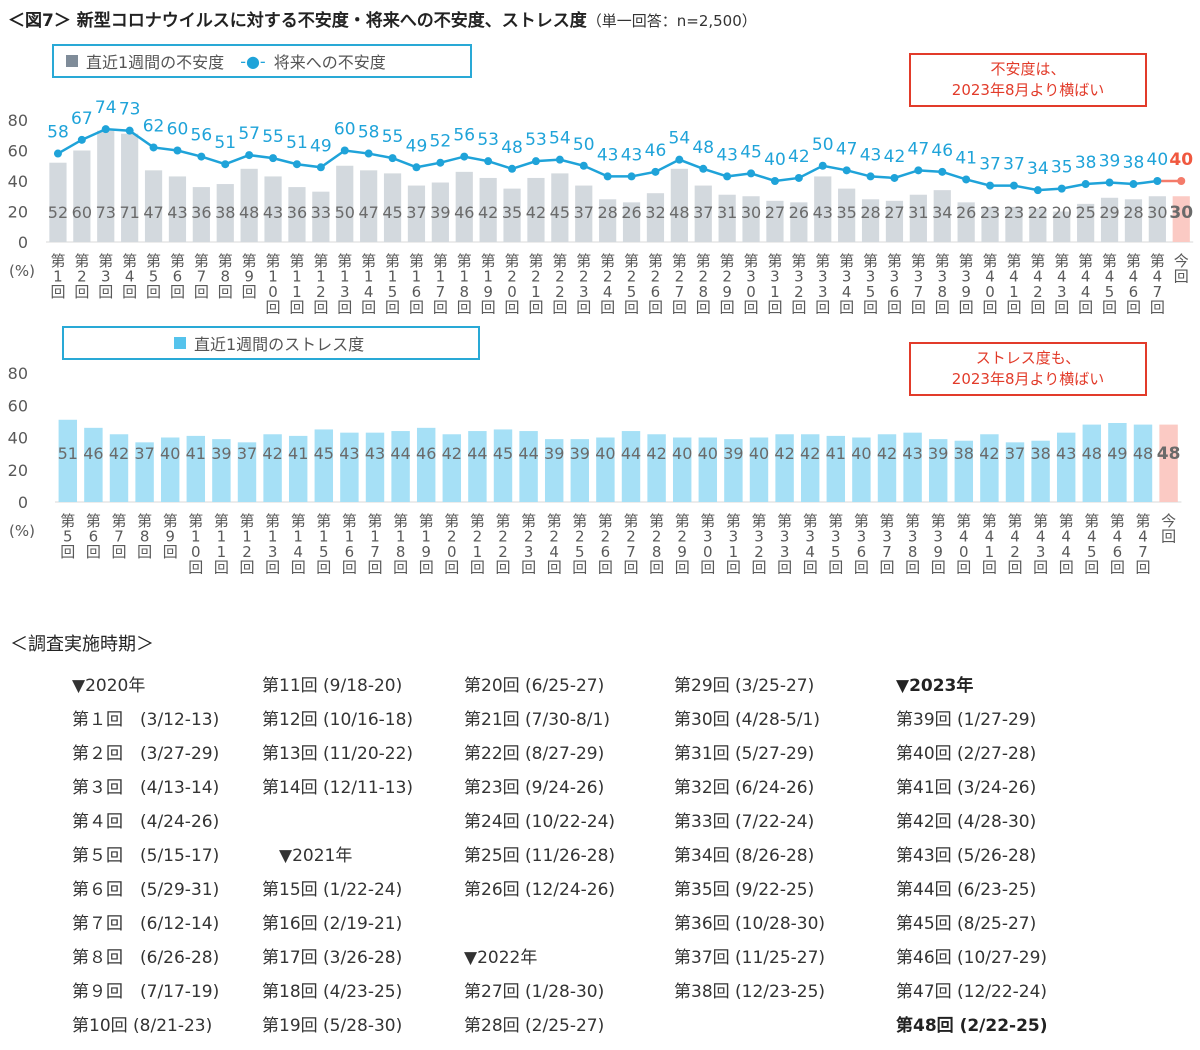 Image resolution: width=1200 pixels, height=1050 pixels. Describe the element at coordinates (82, 119) in the screenshot. I see `line-value-label: 67` at that location.